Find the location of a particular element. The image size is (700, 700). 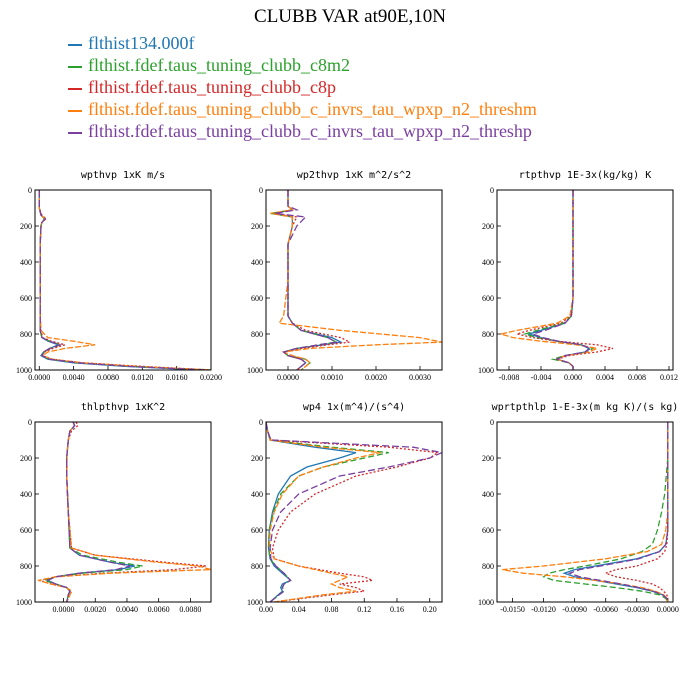

legend-entry: flthist.fdef.taus_tuning_clubb_c8m2 is located at coordinates (302, 65).